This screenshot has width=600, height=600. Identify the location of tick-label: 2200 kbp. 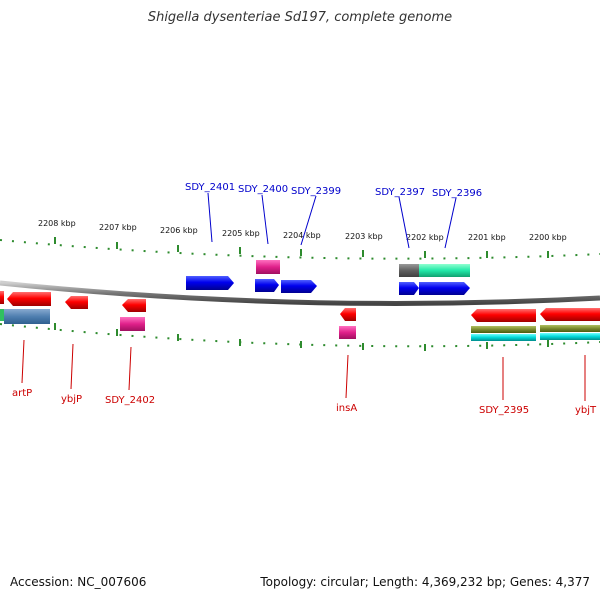
(548, 237).